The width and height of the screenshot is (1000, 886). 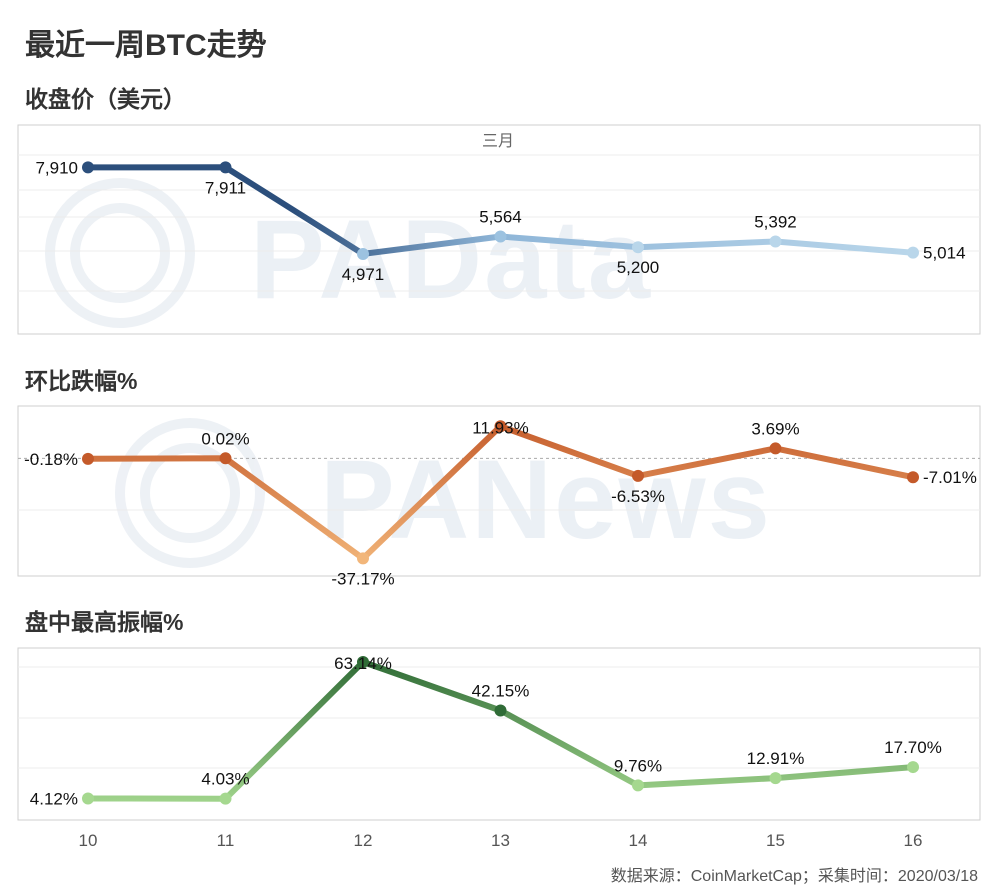 What do you see at coordinates (638, 496) in the screenshot?
I see `data-label: -6.53%` at bounding box center [638, 496].